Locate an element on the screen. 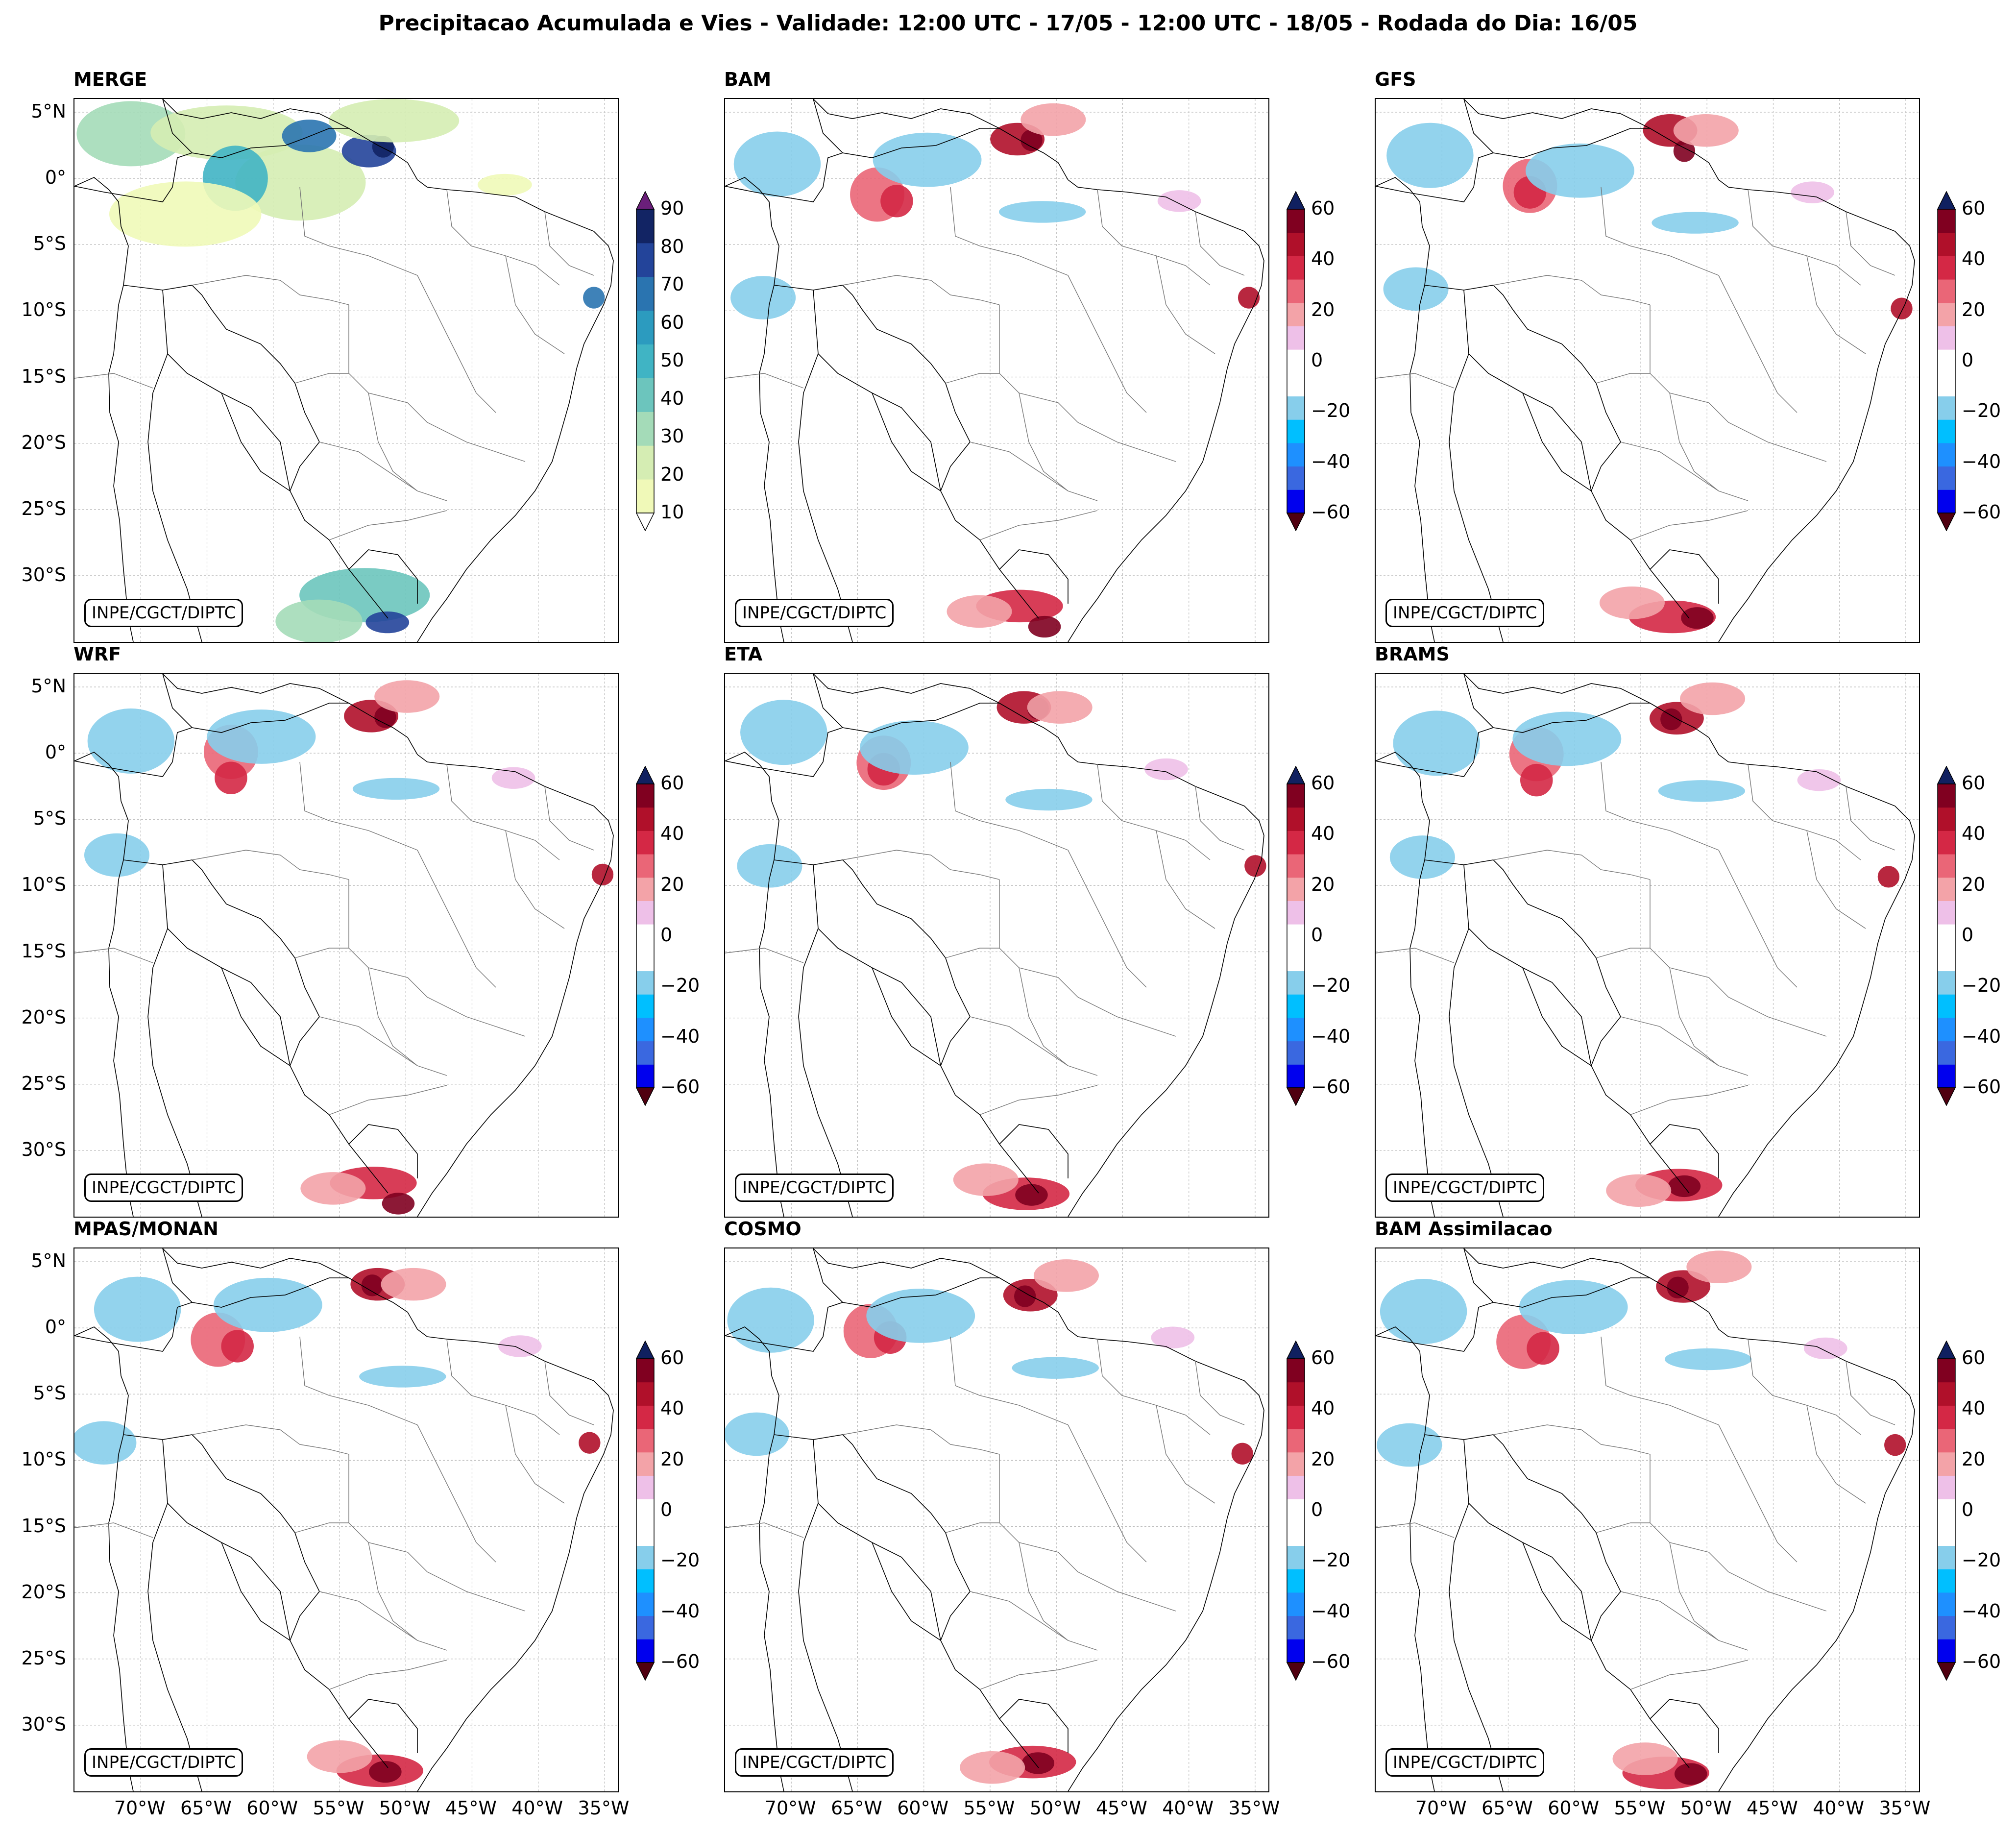 The image size is (2016, 1834). lon-tick-label: 35°W is located at coordinates (1905, 1808).